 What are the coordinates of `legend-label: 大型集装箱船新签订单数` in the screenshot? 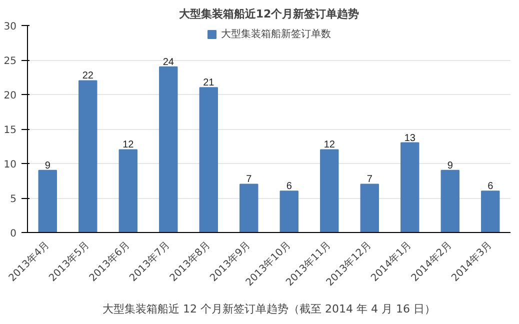 It's located at (276, 34).